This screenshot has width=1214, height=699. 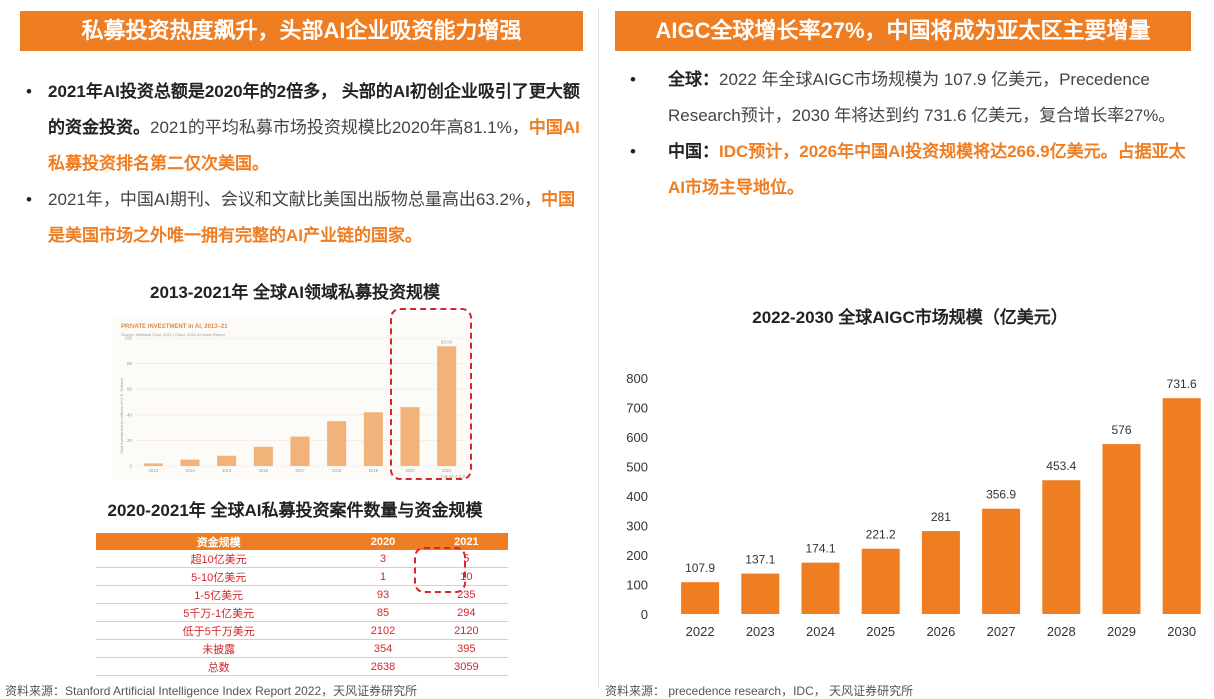 What do you see at coordinates (219, 666) in the screenshot?
I see `row-label: 总数` at bounding box center [219, 666].